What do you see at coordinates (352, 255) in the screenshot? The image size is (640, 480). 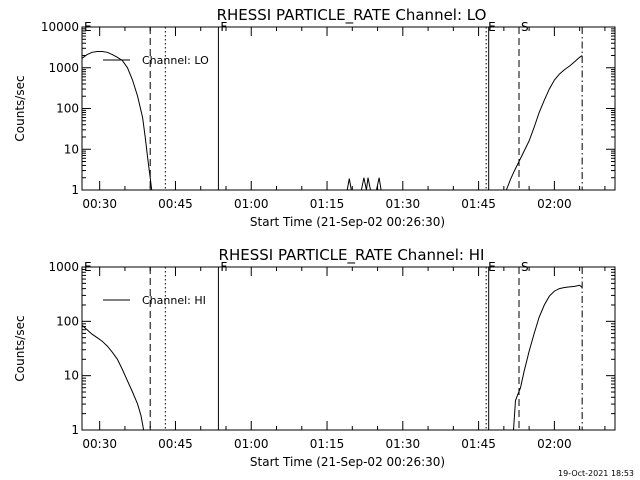 I see `chart-title: RHESSI PARTICLE_RATE Channel: HI` at bounding box center [352, 255].